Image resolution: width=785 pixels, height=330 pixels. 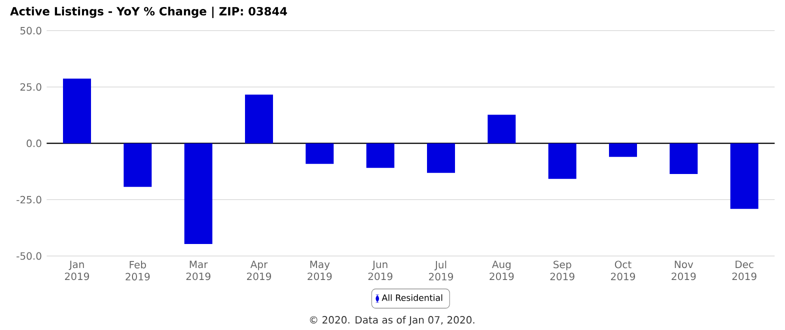 What do you see at coordinates (684, 270) in the screenshot?
I see `x-tick-label: Nov 2019` at bounding box center [684, 270].